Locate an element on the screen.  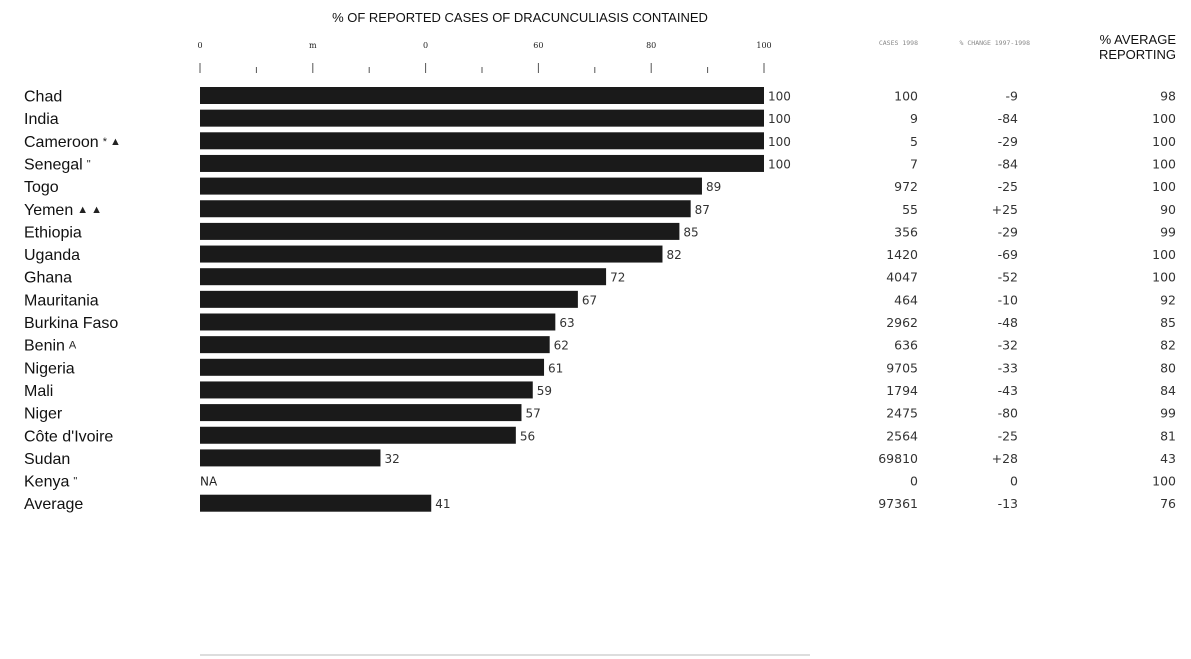
bar-value-label: 85 is located at coordinates (690, 232).